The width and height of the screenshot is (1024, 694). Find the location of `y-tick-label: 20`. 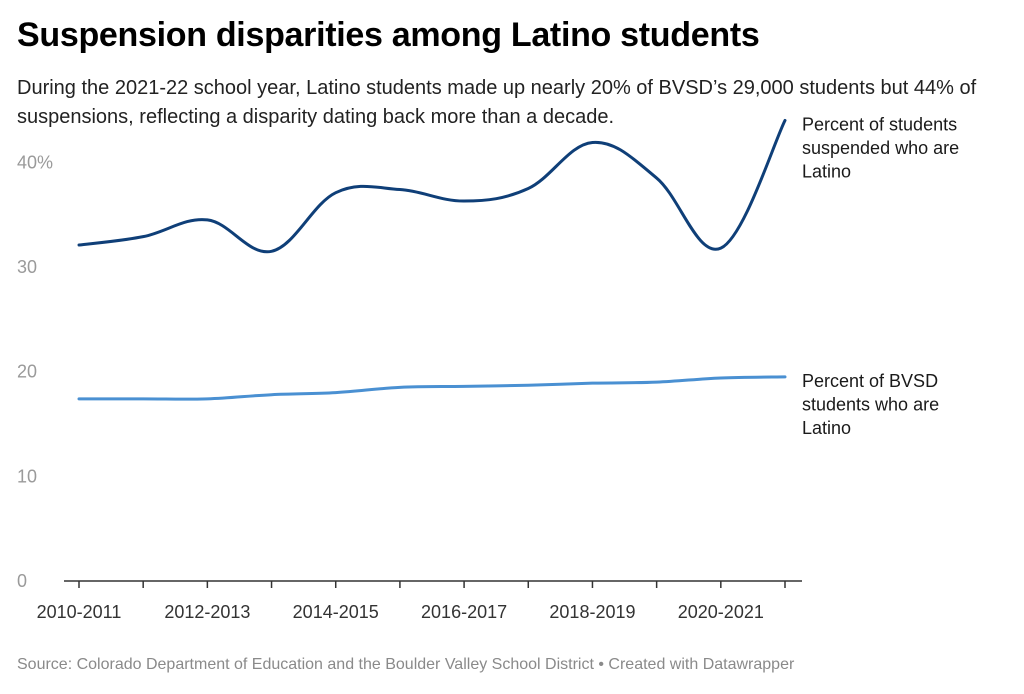

y-tick-label: 20 is located at coordinates (27, 372).